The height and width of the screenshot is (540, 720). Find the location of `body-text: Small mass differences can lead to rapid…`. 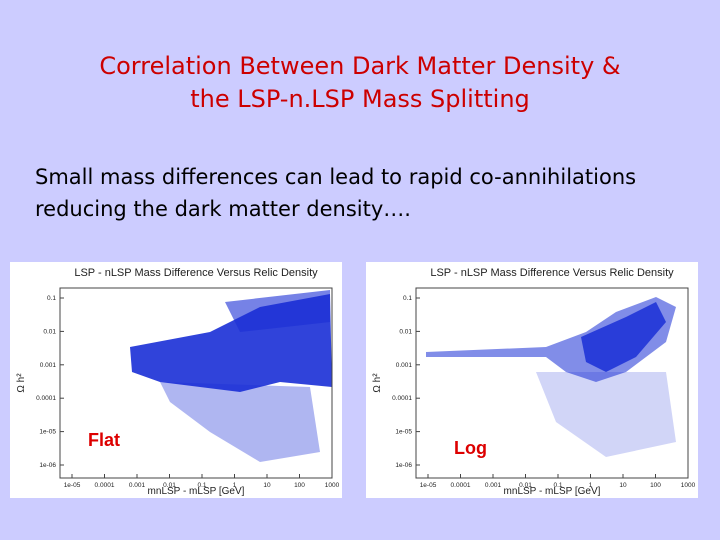

body-text: Small mass differences can lead to rapid… is located at coordinates (336, 177).